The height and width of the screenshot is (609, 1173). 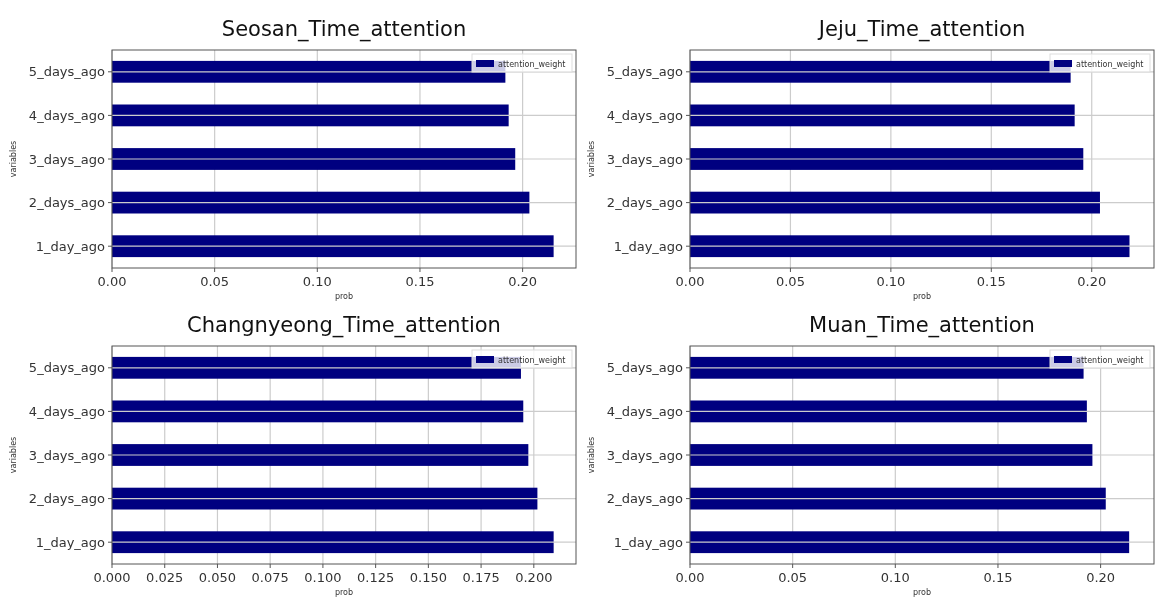 What do you see at coordinates (428, 577) in the screenshot?
I see `x-tick-label: 0.150` at bounding box center [428, 577].